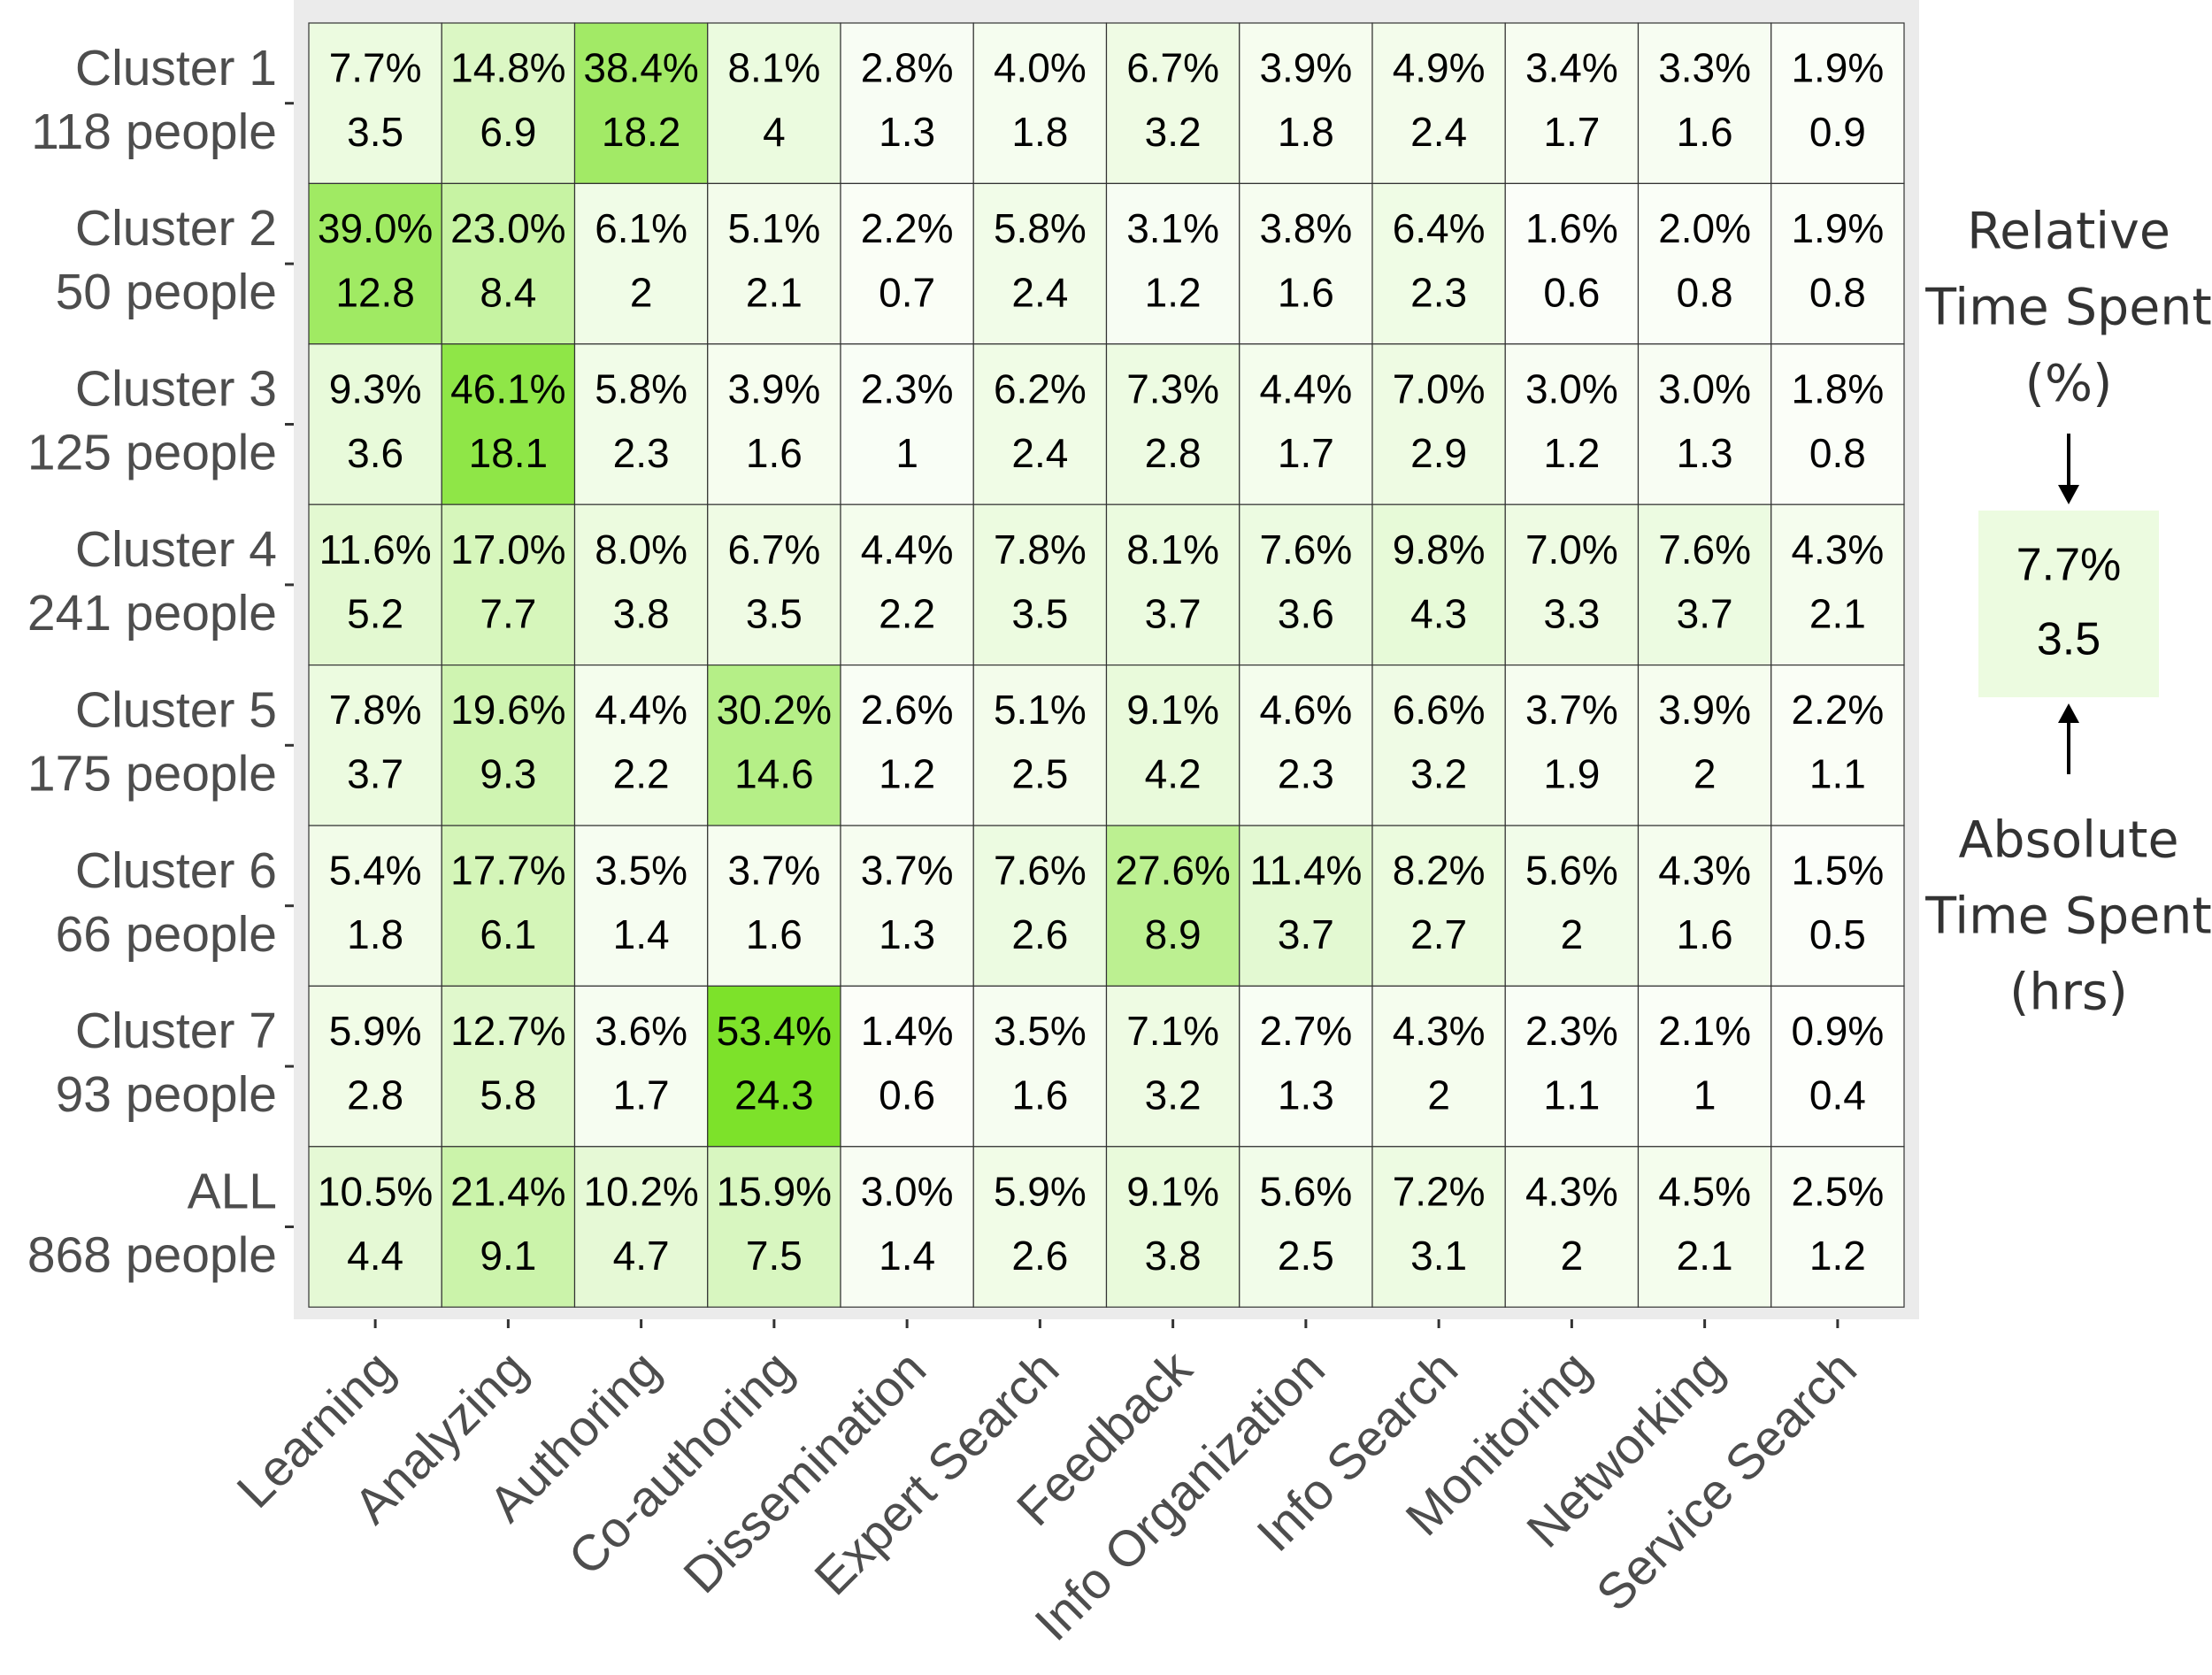 The width and height of the screenshot is (2212, 1675). Describe the element at coordinates (775, 1031) in the screenshot. I see `percent-label: 53.4%` at that location.